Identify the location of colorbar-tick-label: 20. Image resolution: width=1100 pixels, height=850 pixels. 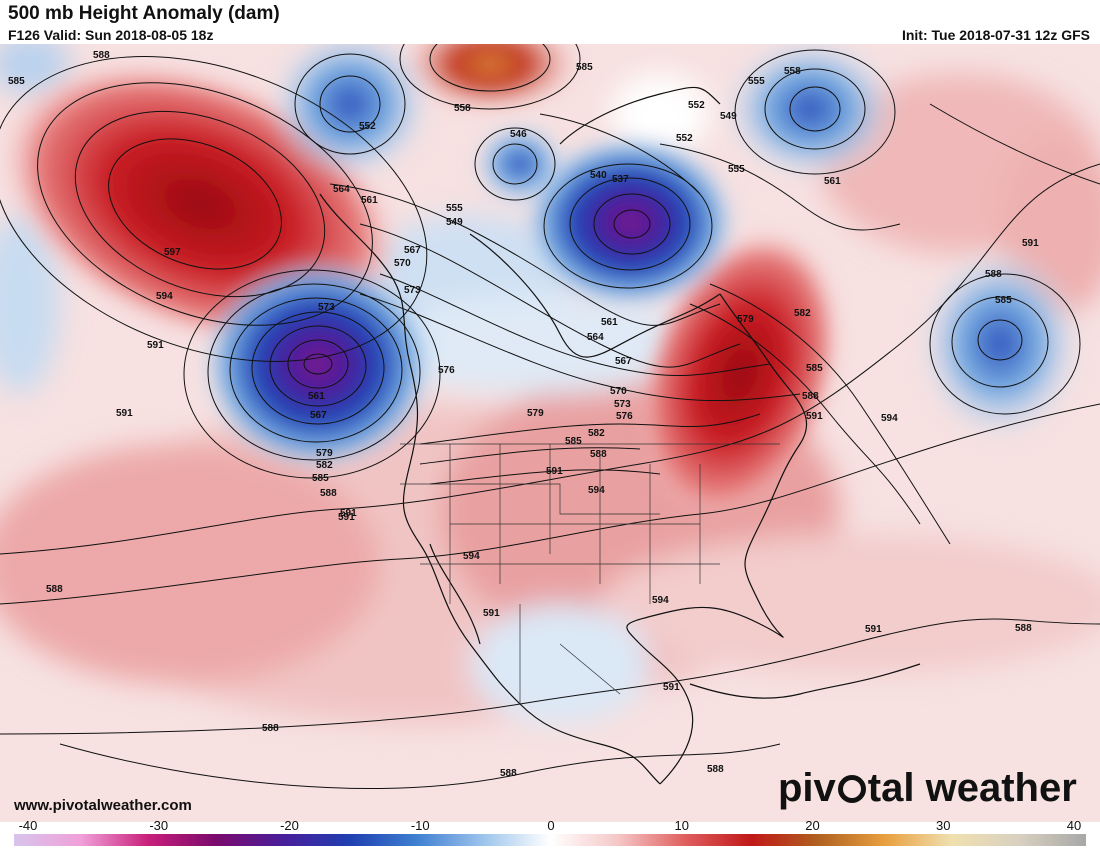
(812, 825).